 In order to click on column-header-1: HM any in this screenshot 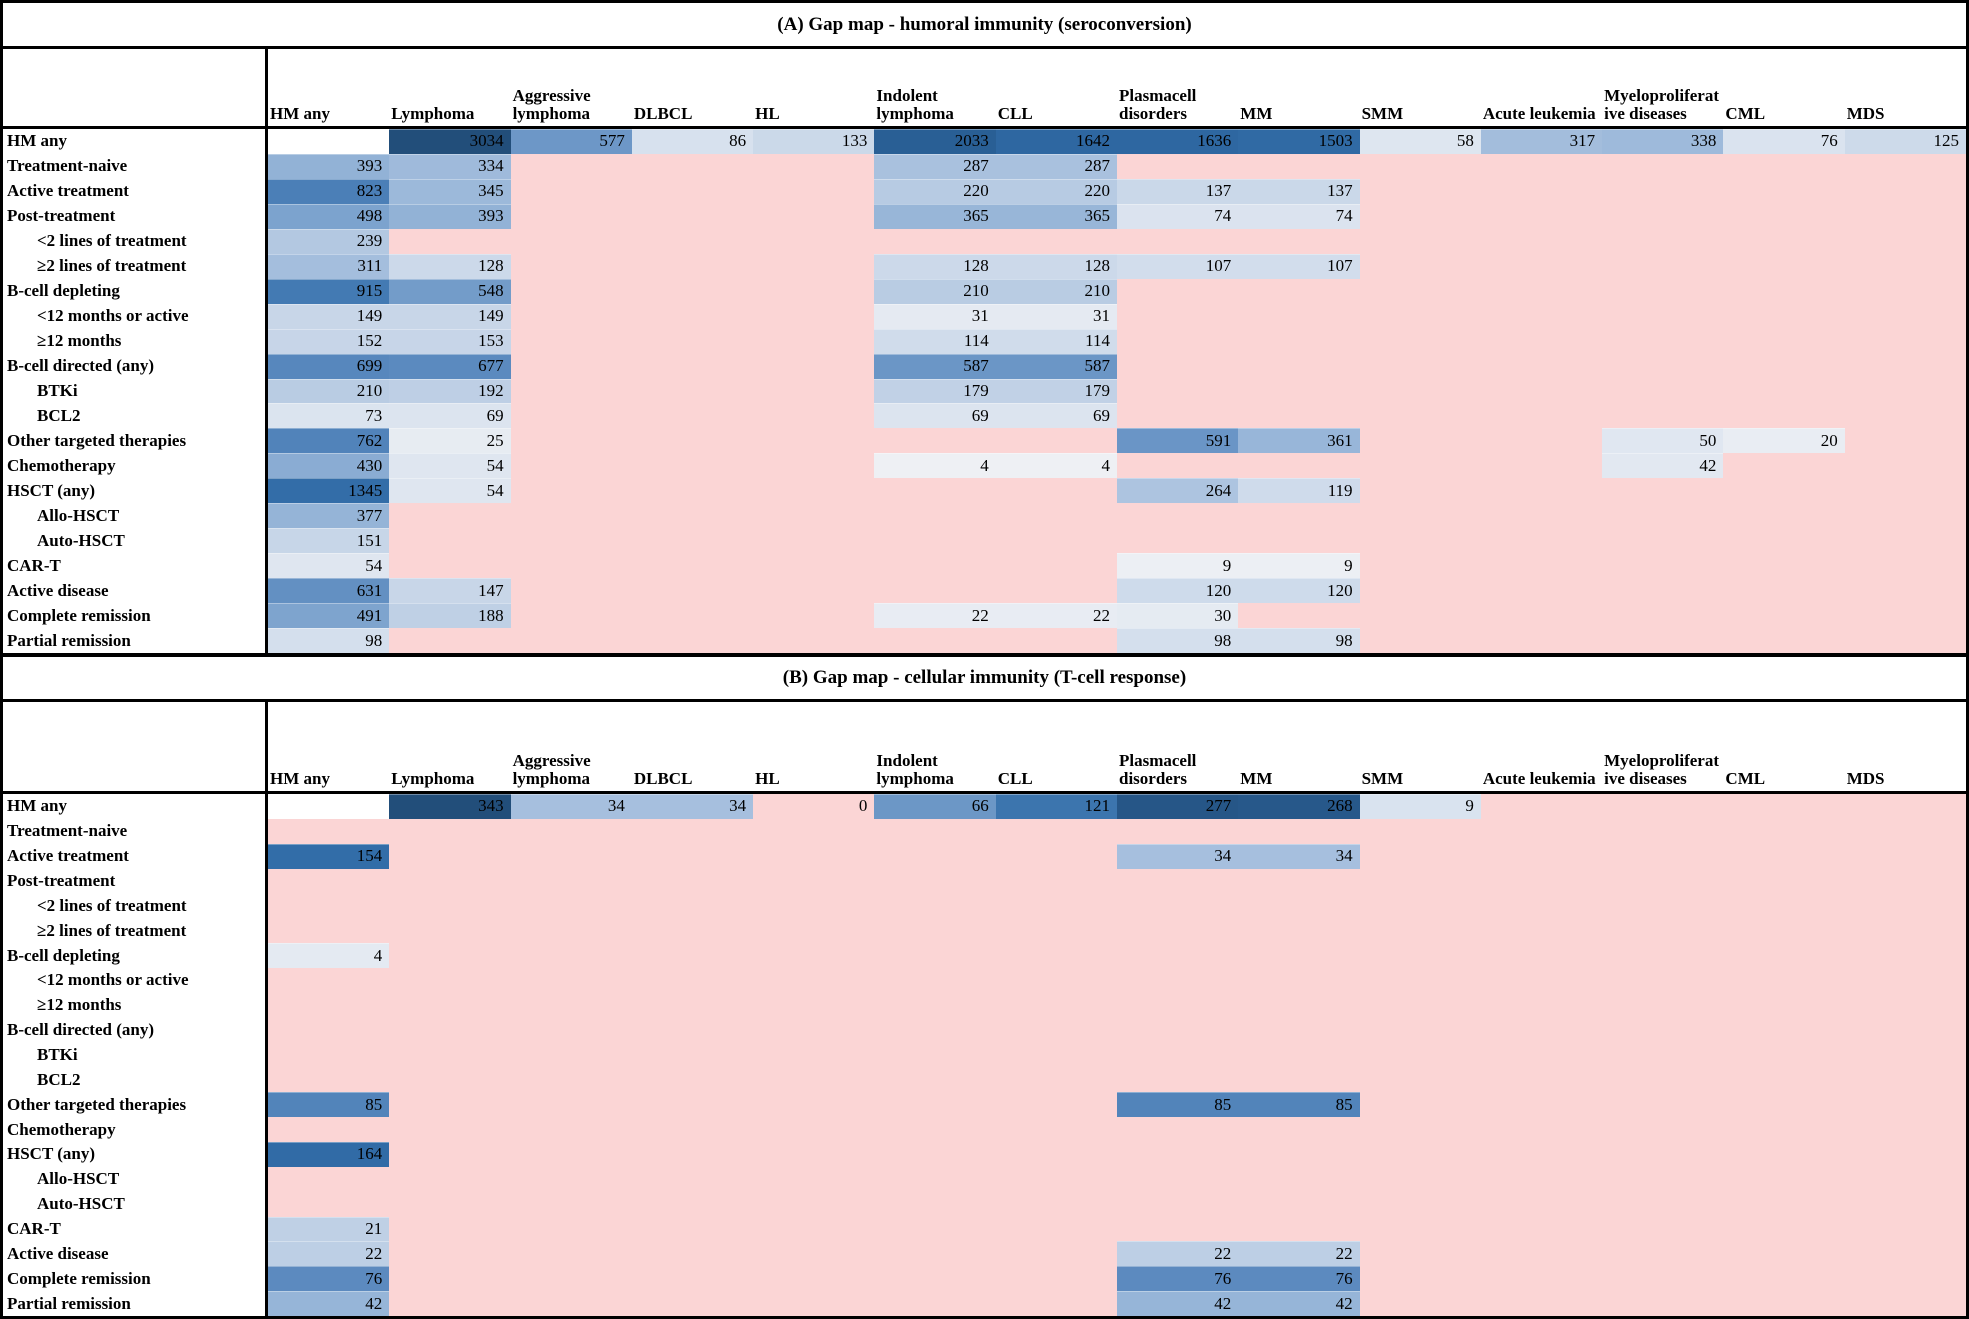, I will do `click(329, 748)`.